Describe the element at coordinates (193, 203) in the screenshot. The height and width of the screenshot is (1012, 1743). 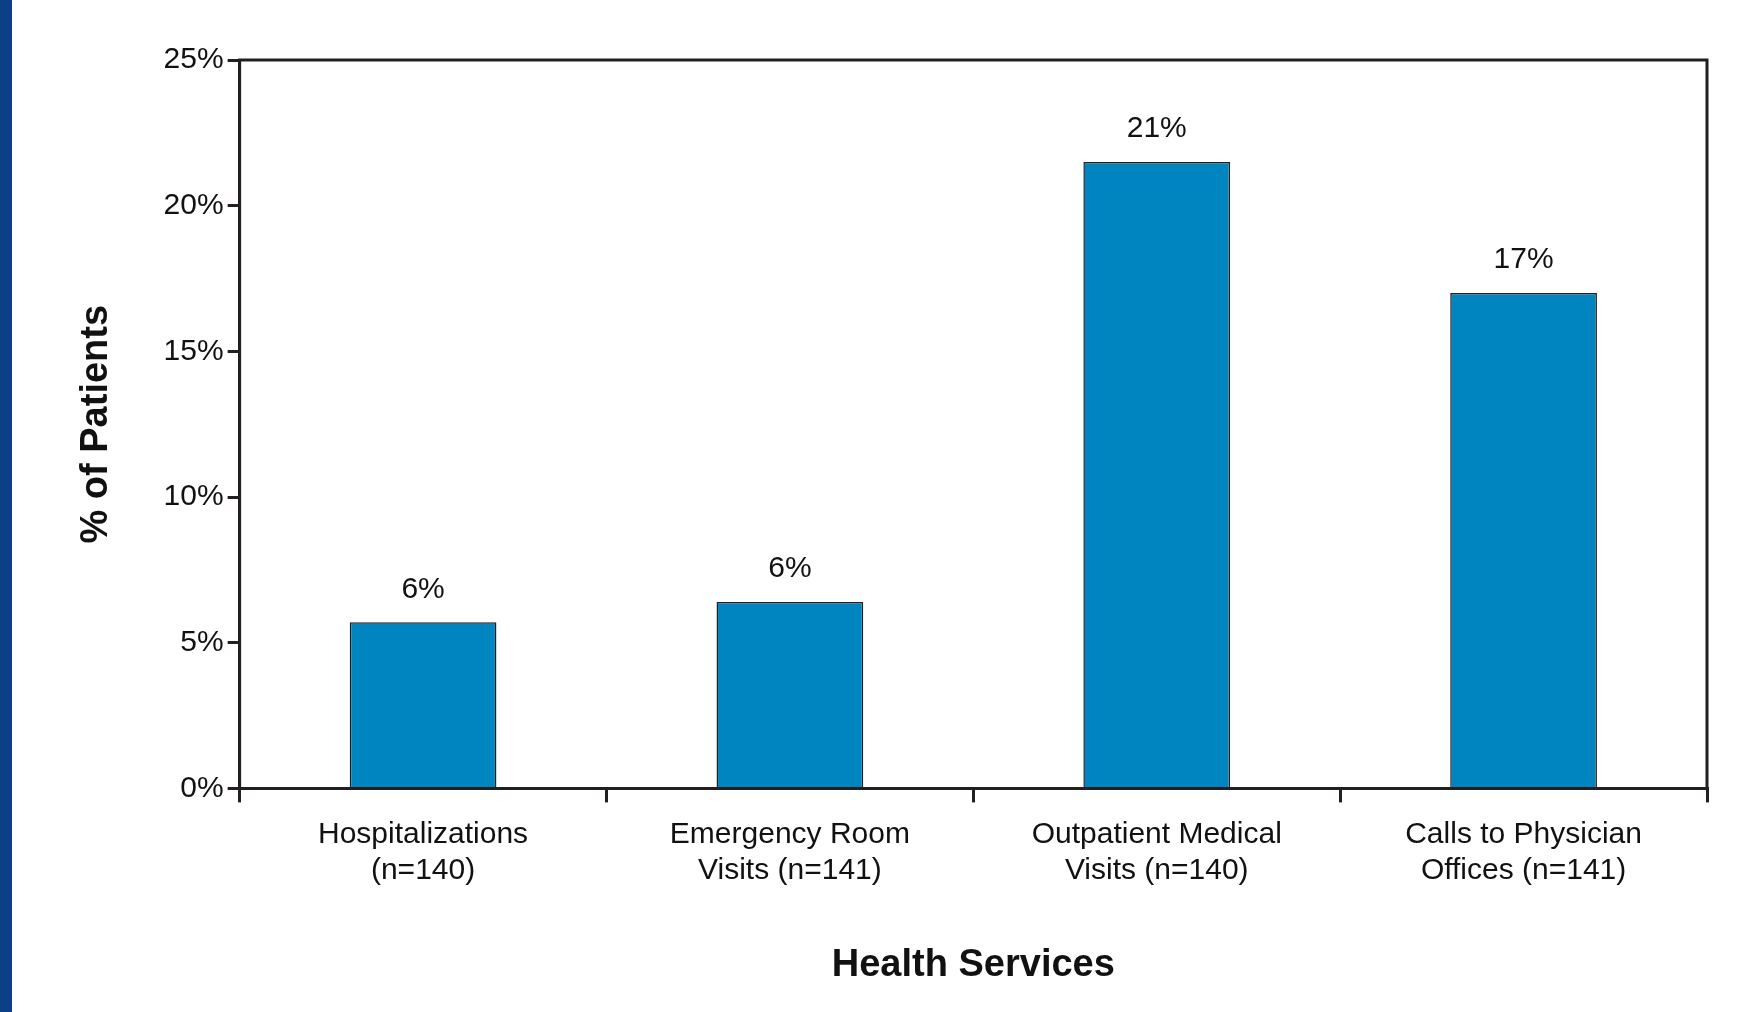
I see `y-tick-label: 20%` at that location.